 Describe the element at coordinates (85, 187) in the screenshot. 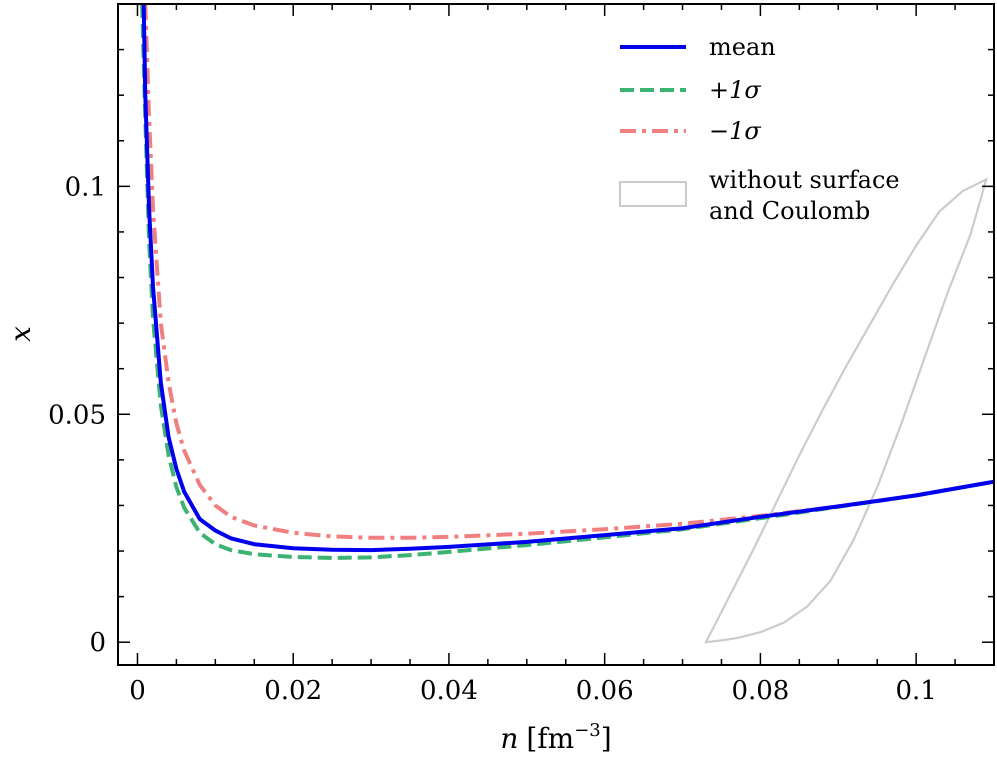

I see `y-tick-label: 0.1` at that location.